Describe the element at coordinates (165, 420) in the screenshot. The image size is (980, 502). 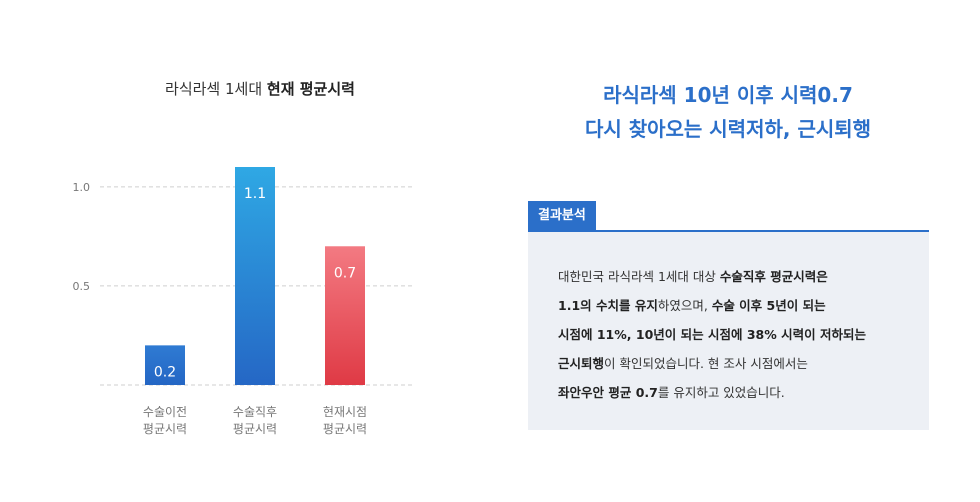
I see `x-category-label: 수술이전 평균시력` at that location.